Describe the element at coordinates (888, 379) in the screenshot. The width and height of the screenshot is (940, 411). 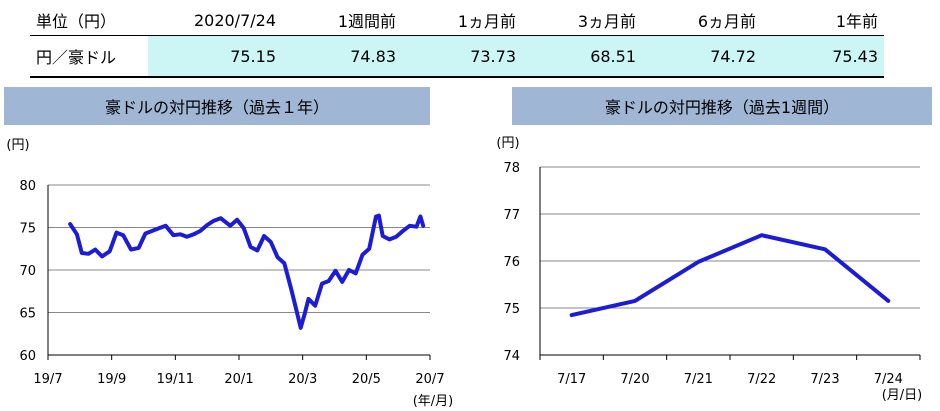
I see `x-tick-label: 7/24` at that location.